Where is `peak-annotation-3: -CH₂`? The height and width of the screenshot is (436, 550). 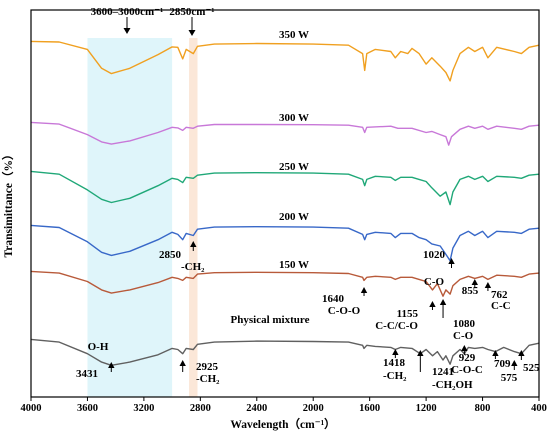
peak-annotation-3: -CH₂ is located at coordinates (208, 379).